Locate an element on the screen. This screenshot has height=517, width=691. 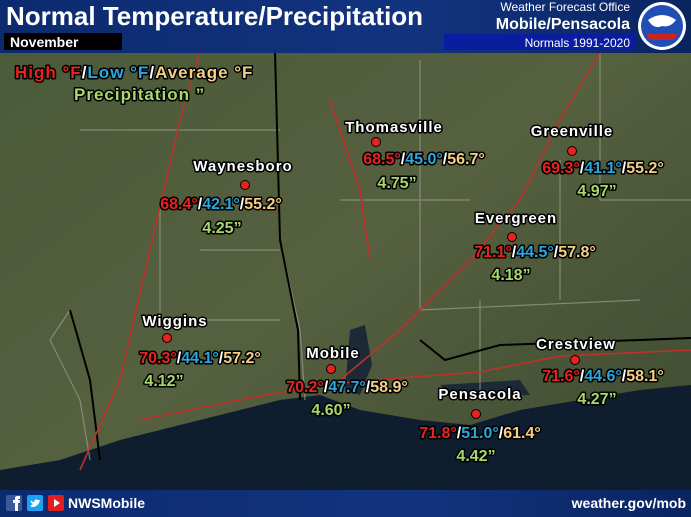
high-temp: 68.4° is located at coordinates (179, 204).